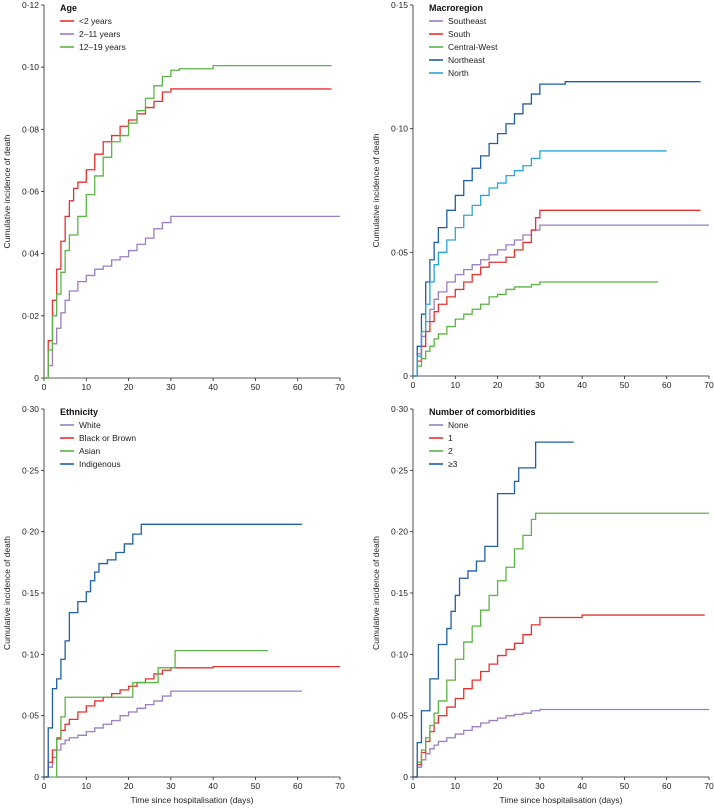 The height and width of the screenshot is (811, 714). What do you see at coordinates (453, 464) in the screenshot?
I see `legend-label: ≥3` at bounding box center [453, 464].